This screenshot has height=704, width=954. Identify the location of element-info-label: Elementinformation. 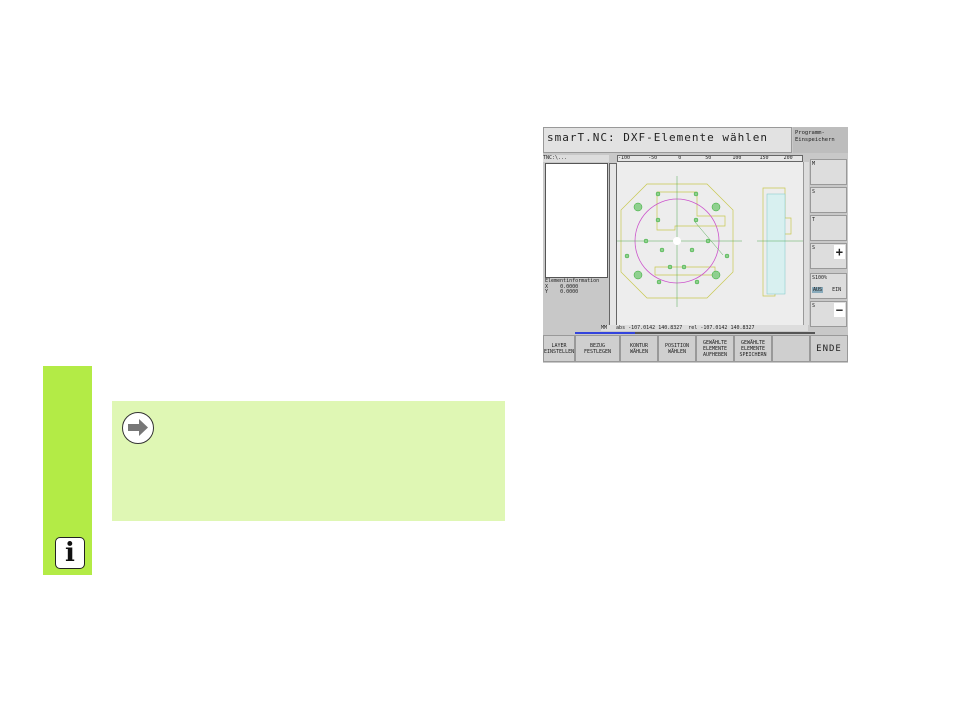
(572, 281).